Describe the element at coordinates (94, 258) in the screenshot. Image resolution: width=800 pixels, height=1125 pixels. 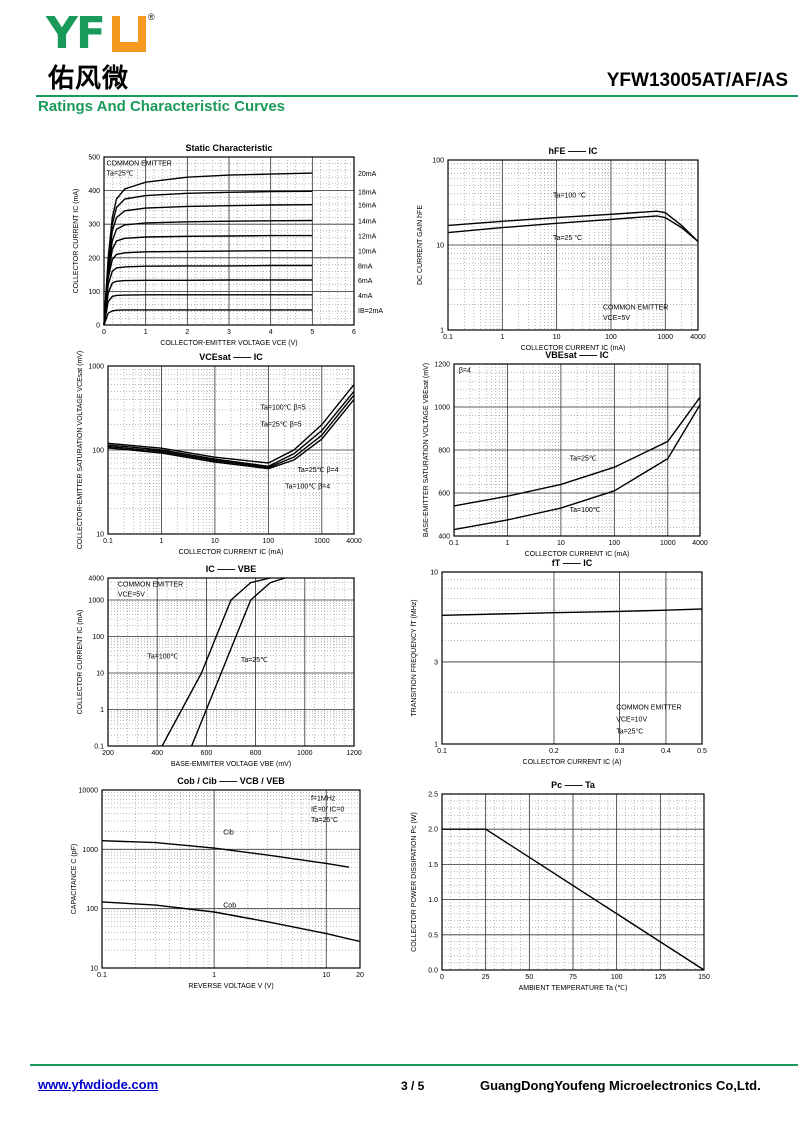
I see `y-tick-label: 200` at that location.